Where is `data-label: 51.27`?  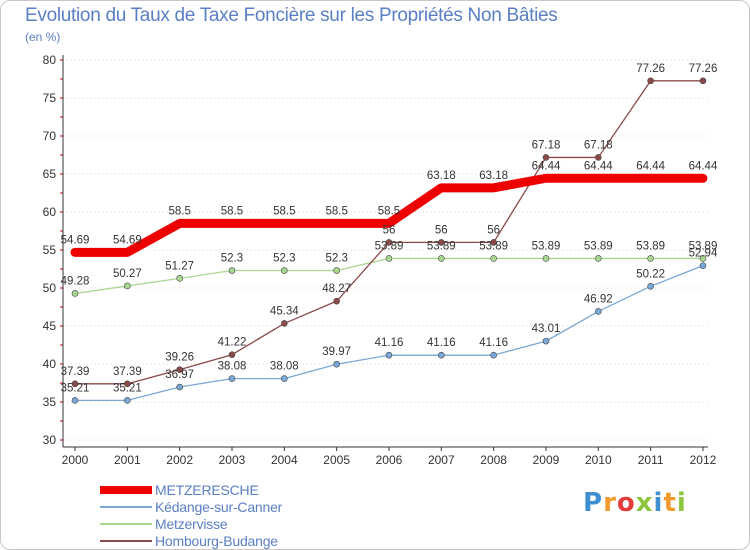
data-label: 51.27 is located at coordinates (179, 266).